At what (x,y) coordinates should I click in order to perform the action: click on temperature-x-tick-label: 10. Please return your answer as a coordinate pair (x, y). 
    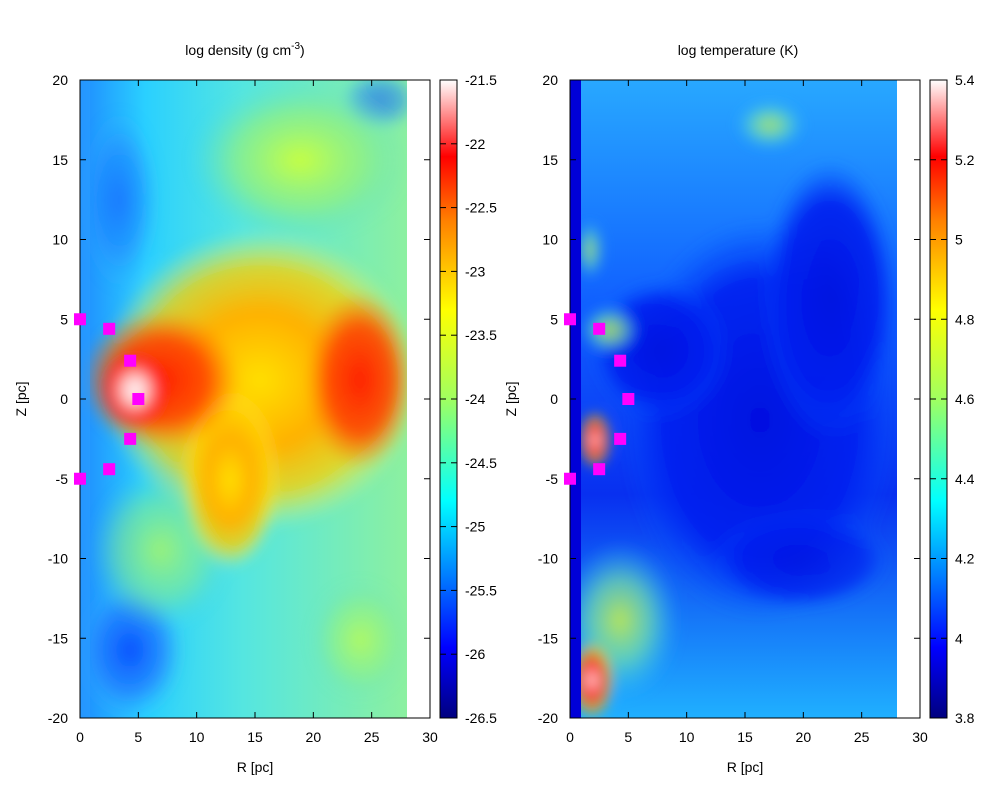
    Looking at the image, I should click on (687, 737).